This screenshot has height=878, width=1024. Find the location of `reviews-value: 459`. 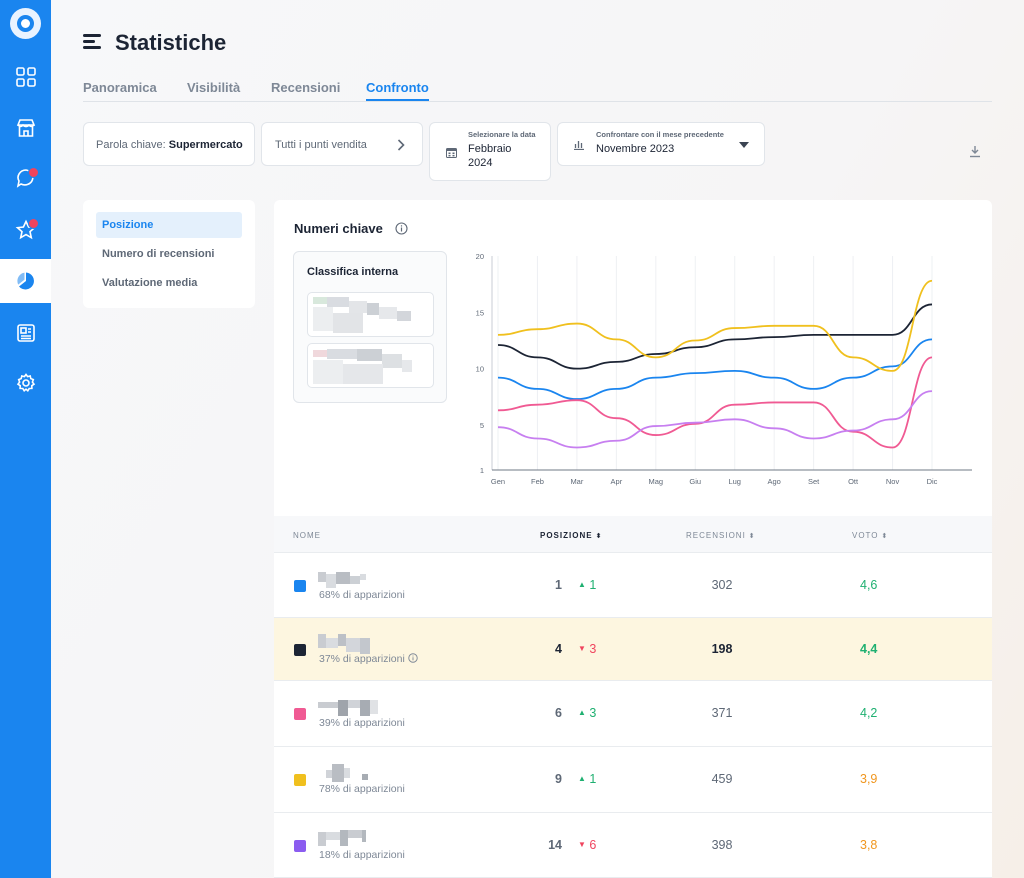

reviews-value: 459 is located at coordinates (722, 779).